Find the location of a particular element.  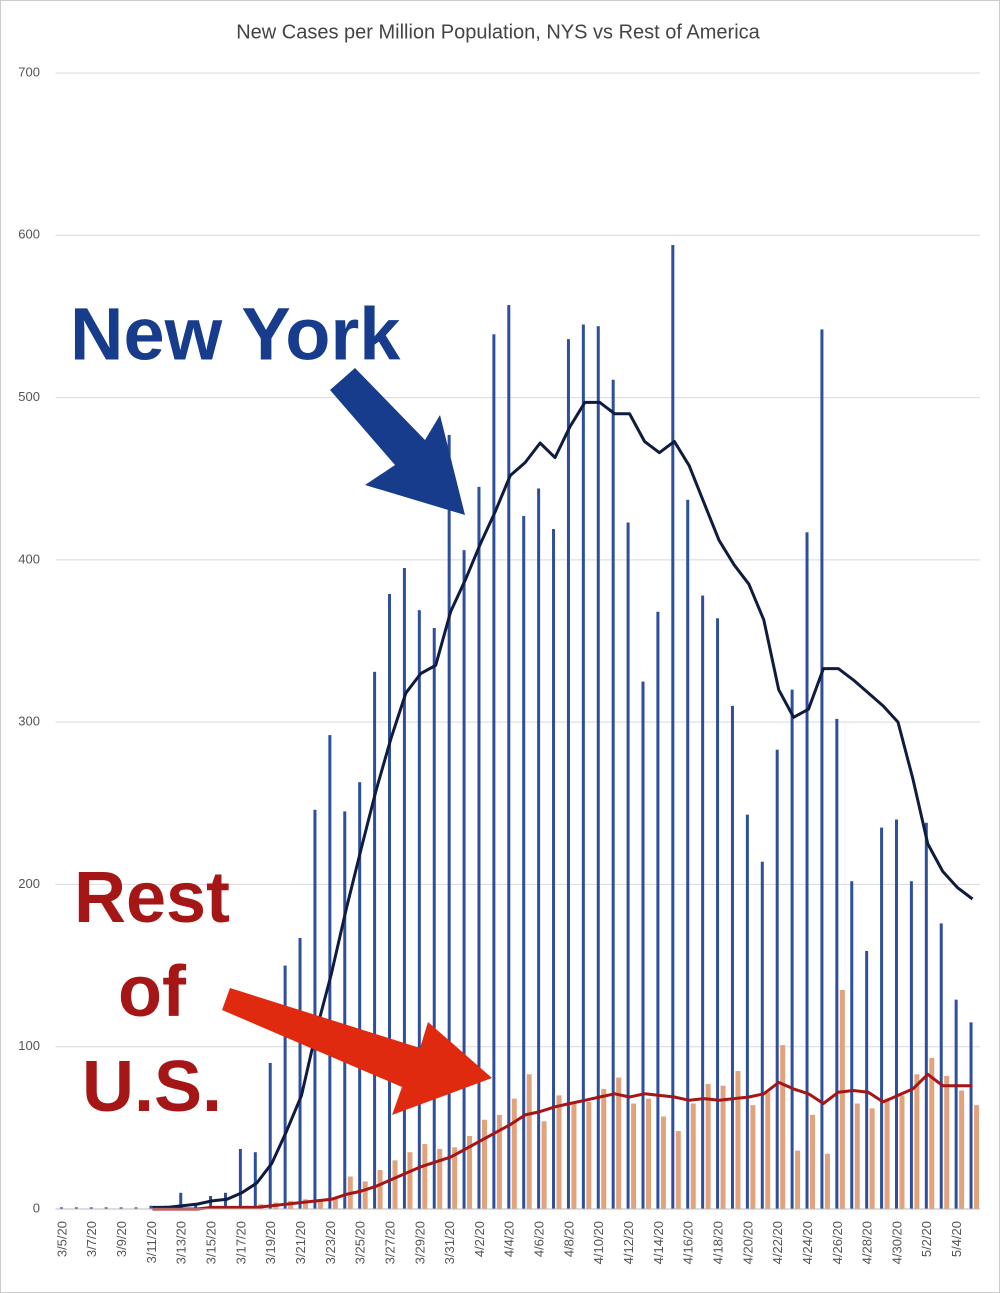

x-tick-label: 4/30/20 is located at coordinates (896, 1242).